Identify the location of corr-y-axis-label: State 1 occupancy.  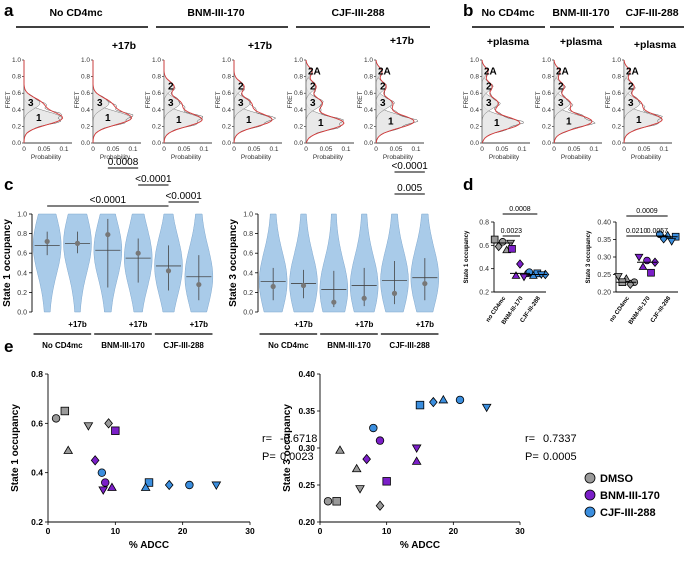
(15, 448).